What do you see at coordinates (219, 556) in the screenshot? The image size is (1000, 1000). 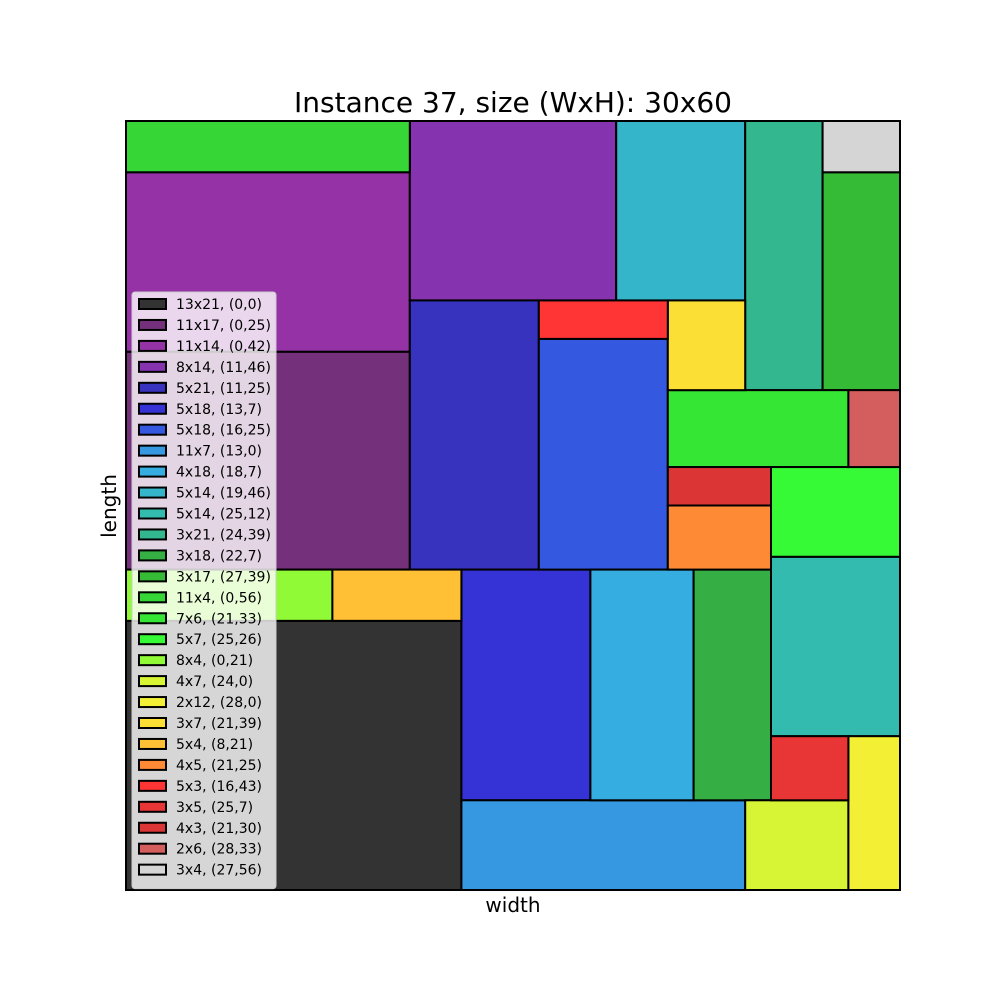 I see `legend-label-13: 3x18, (22,7)` at bounding box center [219, 556].